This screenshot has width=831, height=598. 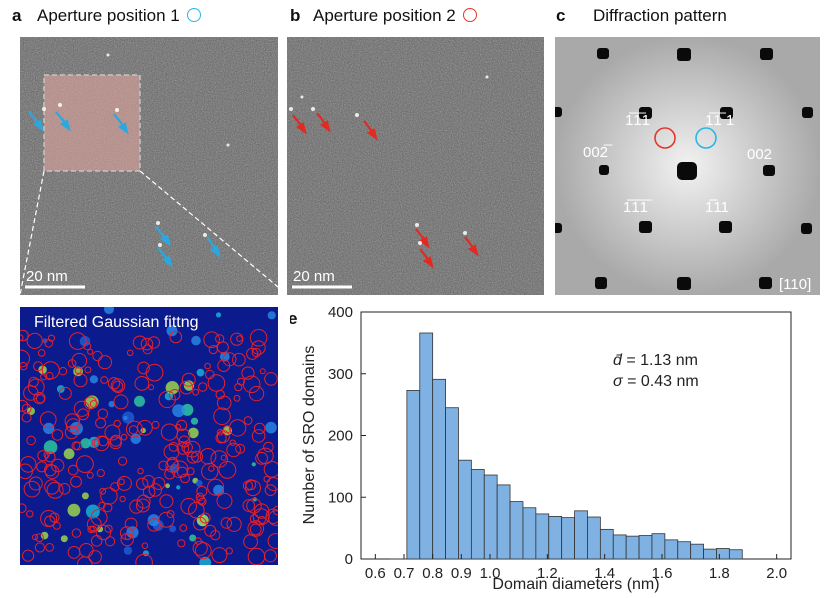 I want to click on x-tick-label: 0.6, so click(x=375, y=573).